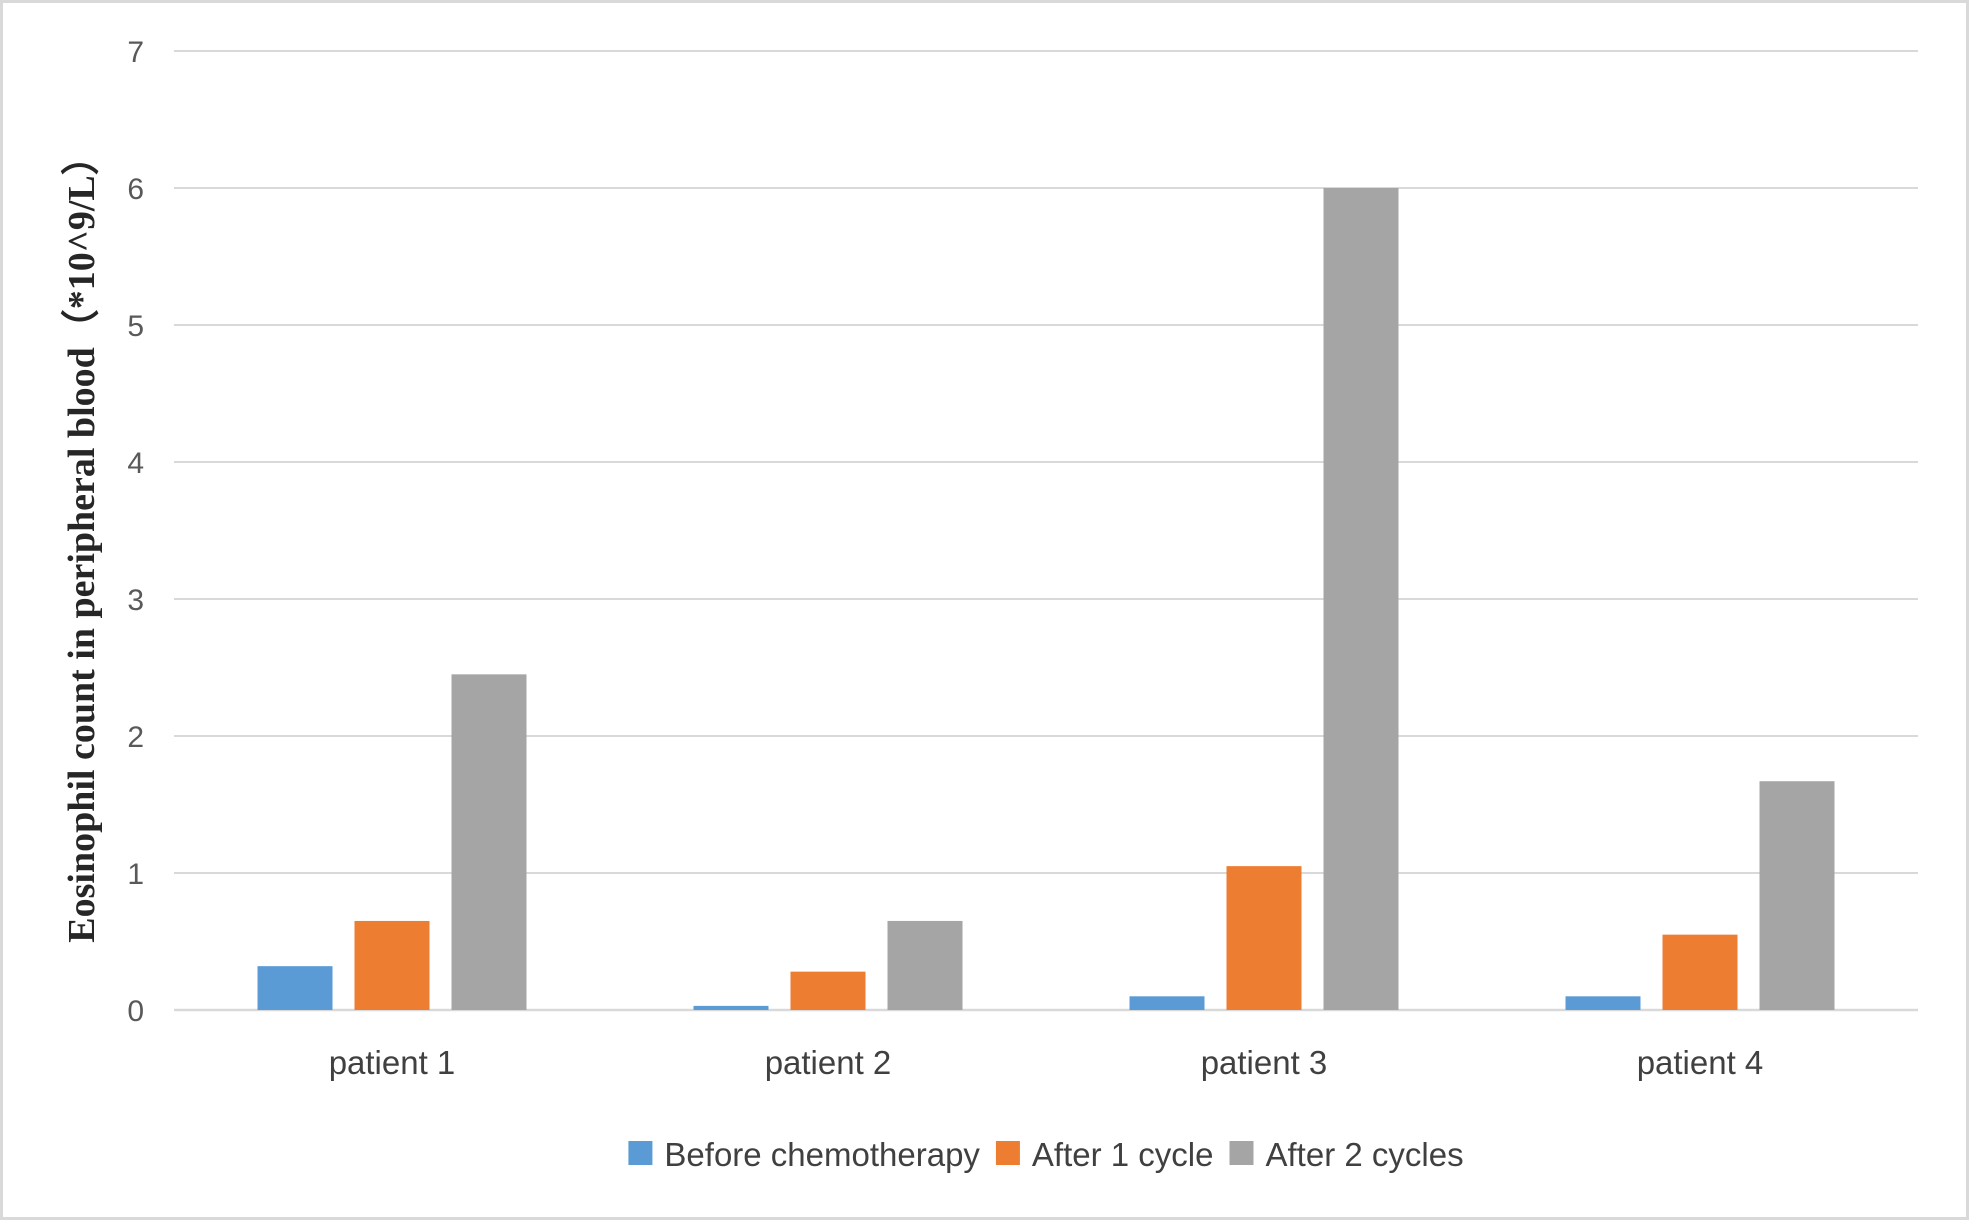 This screenshot has width=1969, height=1220. What do you see at coordinates (1365, 1154) in the screenshot?
I see `legend-label: After 2 cycles` at bounding box center [1365, 1154].